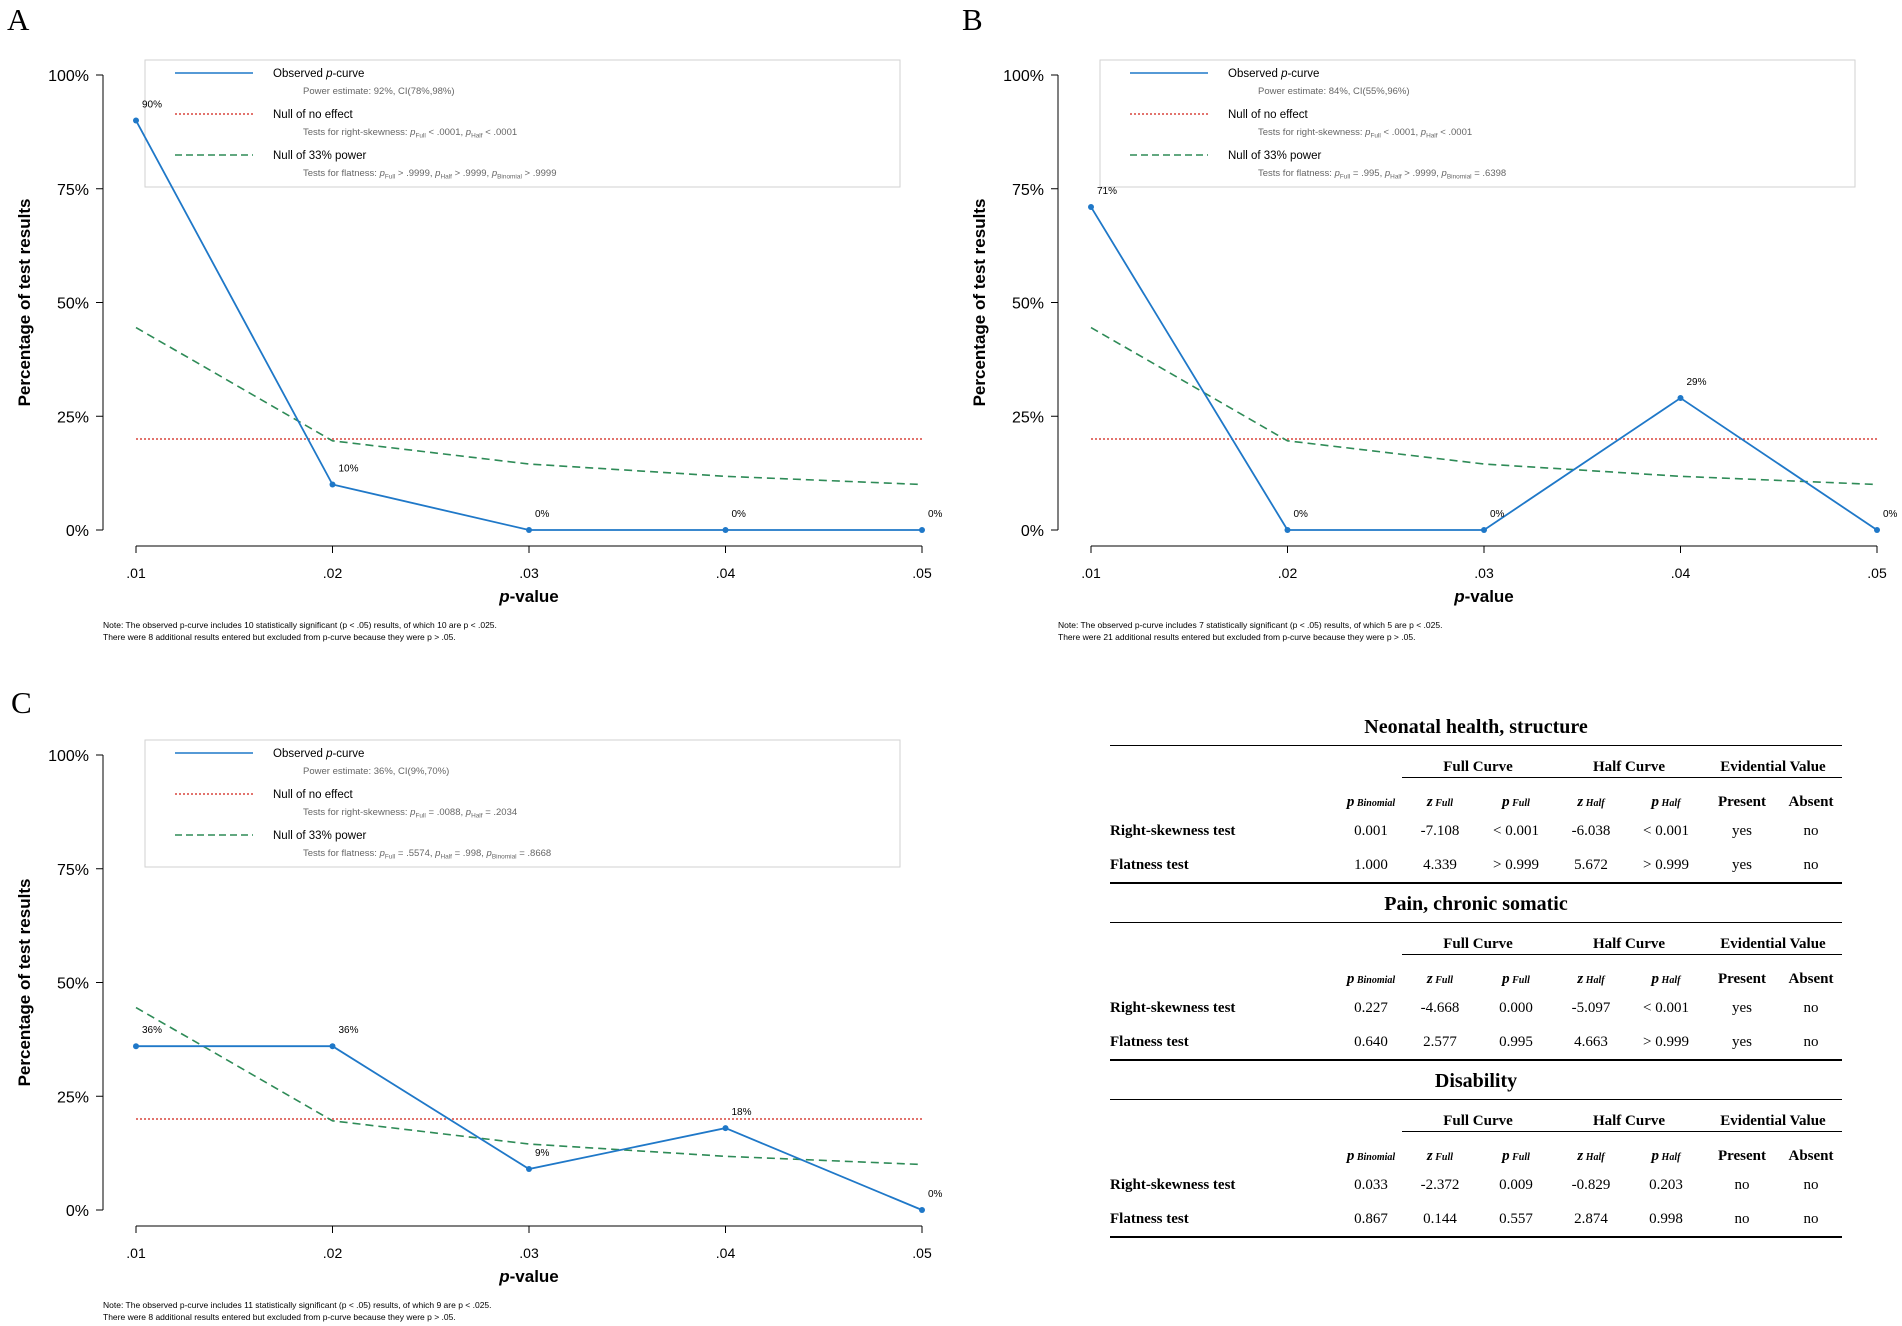 The height and width of the screenshot is (1326, 1902). Describe the element at coordinates (742, 1112) in the screenshot. I see `observed-point-label: 18%` at that location.